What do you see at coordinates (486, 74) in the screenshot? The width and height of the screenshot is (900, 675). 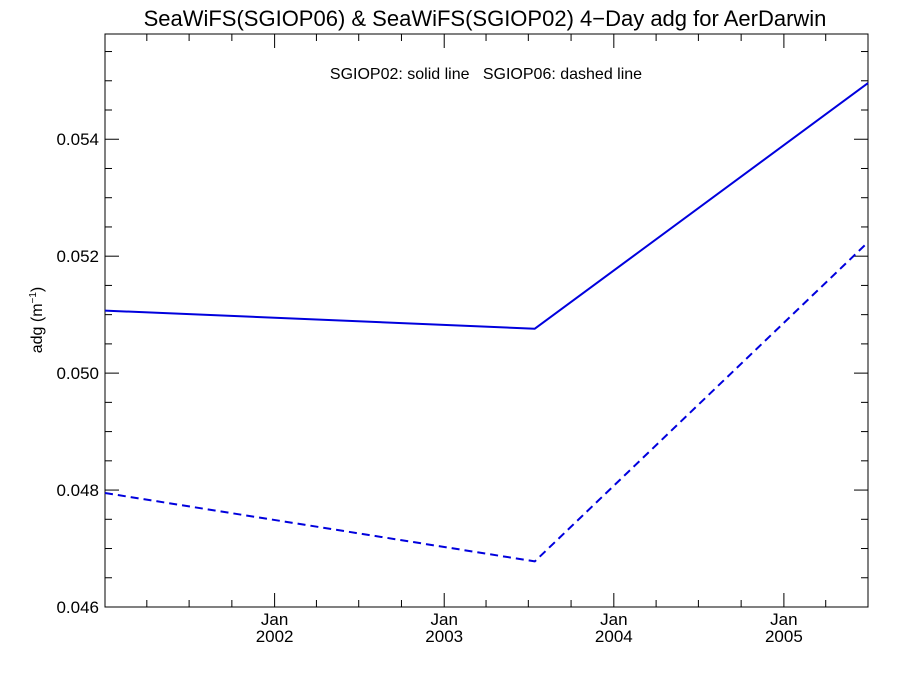 I see `line-style-annotation: SGIOP02: solid line SGIOP06: dashed line` at bounding box center [486, 74].